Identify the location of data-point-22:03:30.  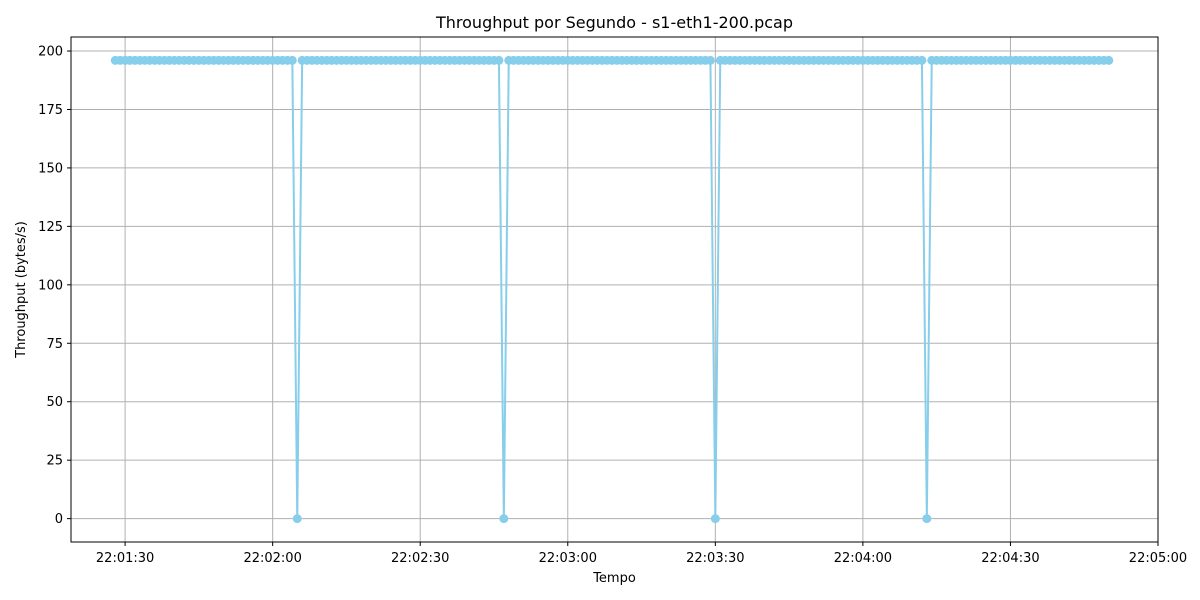
(715, 519).